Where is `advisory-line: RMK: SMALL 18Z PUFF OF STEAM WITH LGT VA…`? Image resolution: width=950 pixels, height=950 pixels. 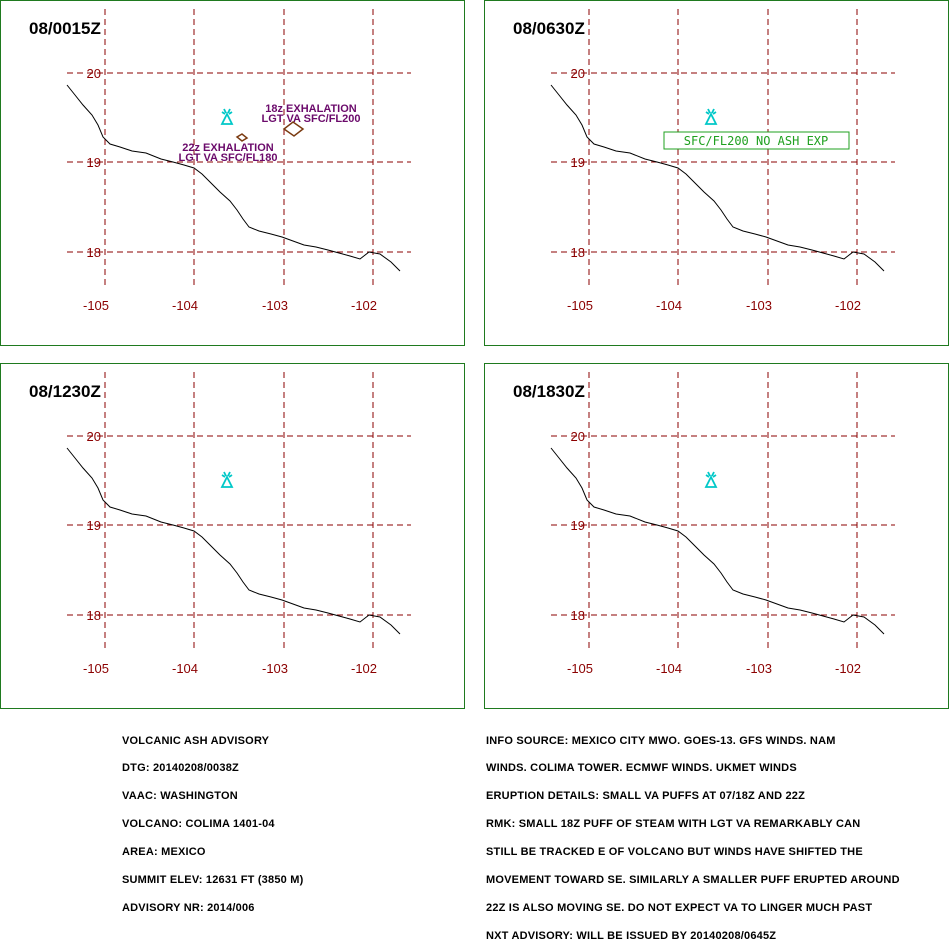 advisory-line: RMK: SMALL 18Z PUFF OF STEAM WITH LGT VA… is located at coordinates (673, 824).